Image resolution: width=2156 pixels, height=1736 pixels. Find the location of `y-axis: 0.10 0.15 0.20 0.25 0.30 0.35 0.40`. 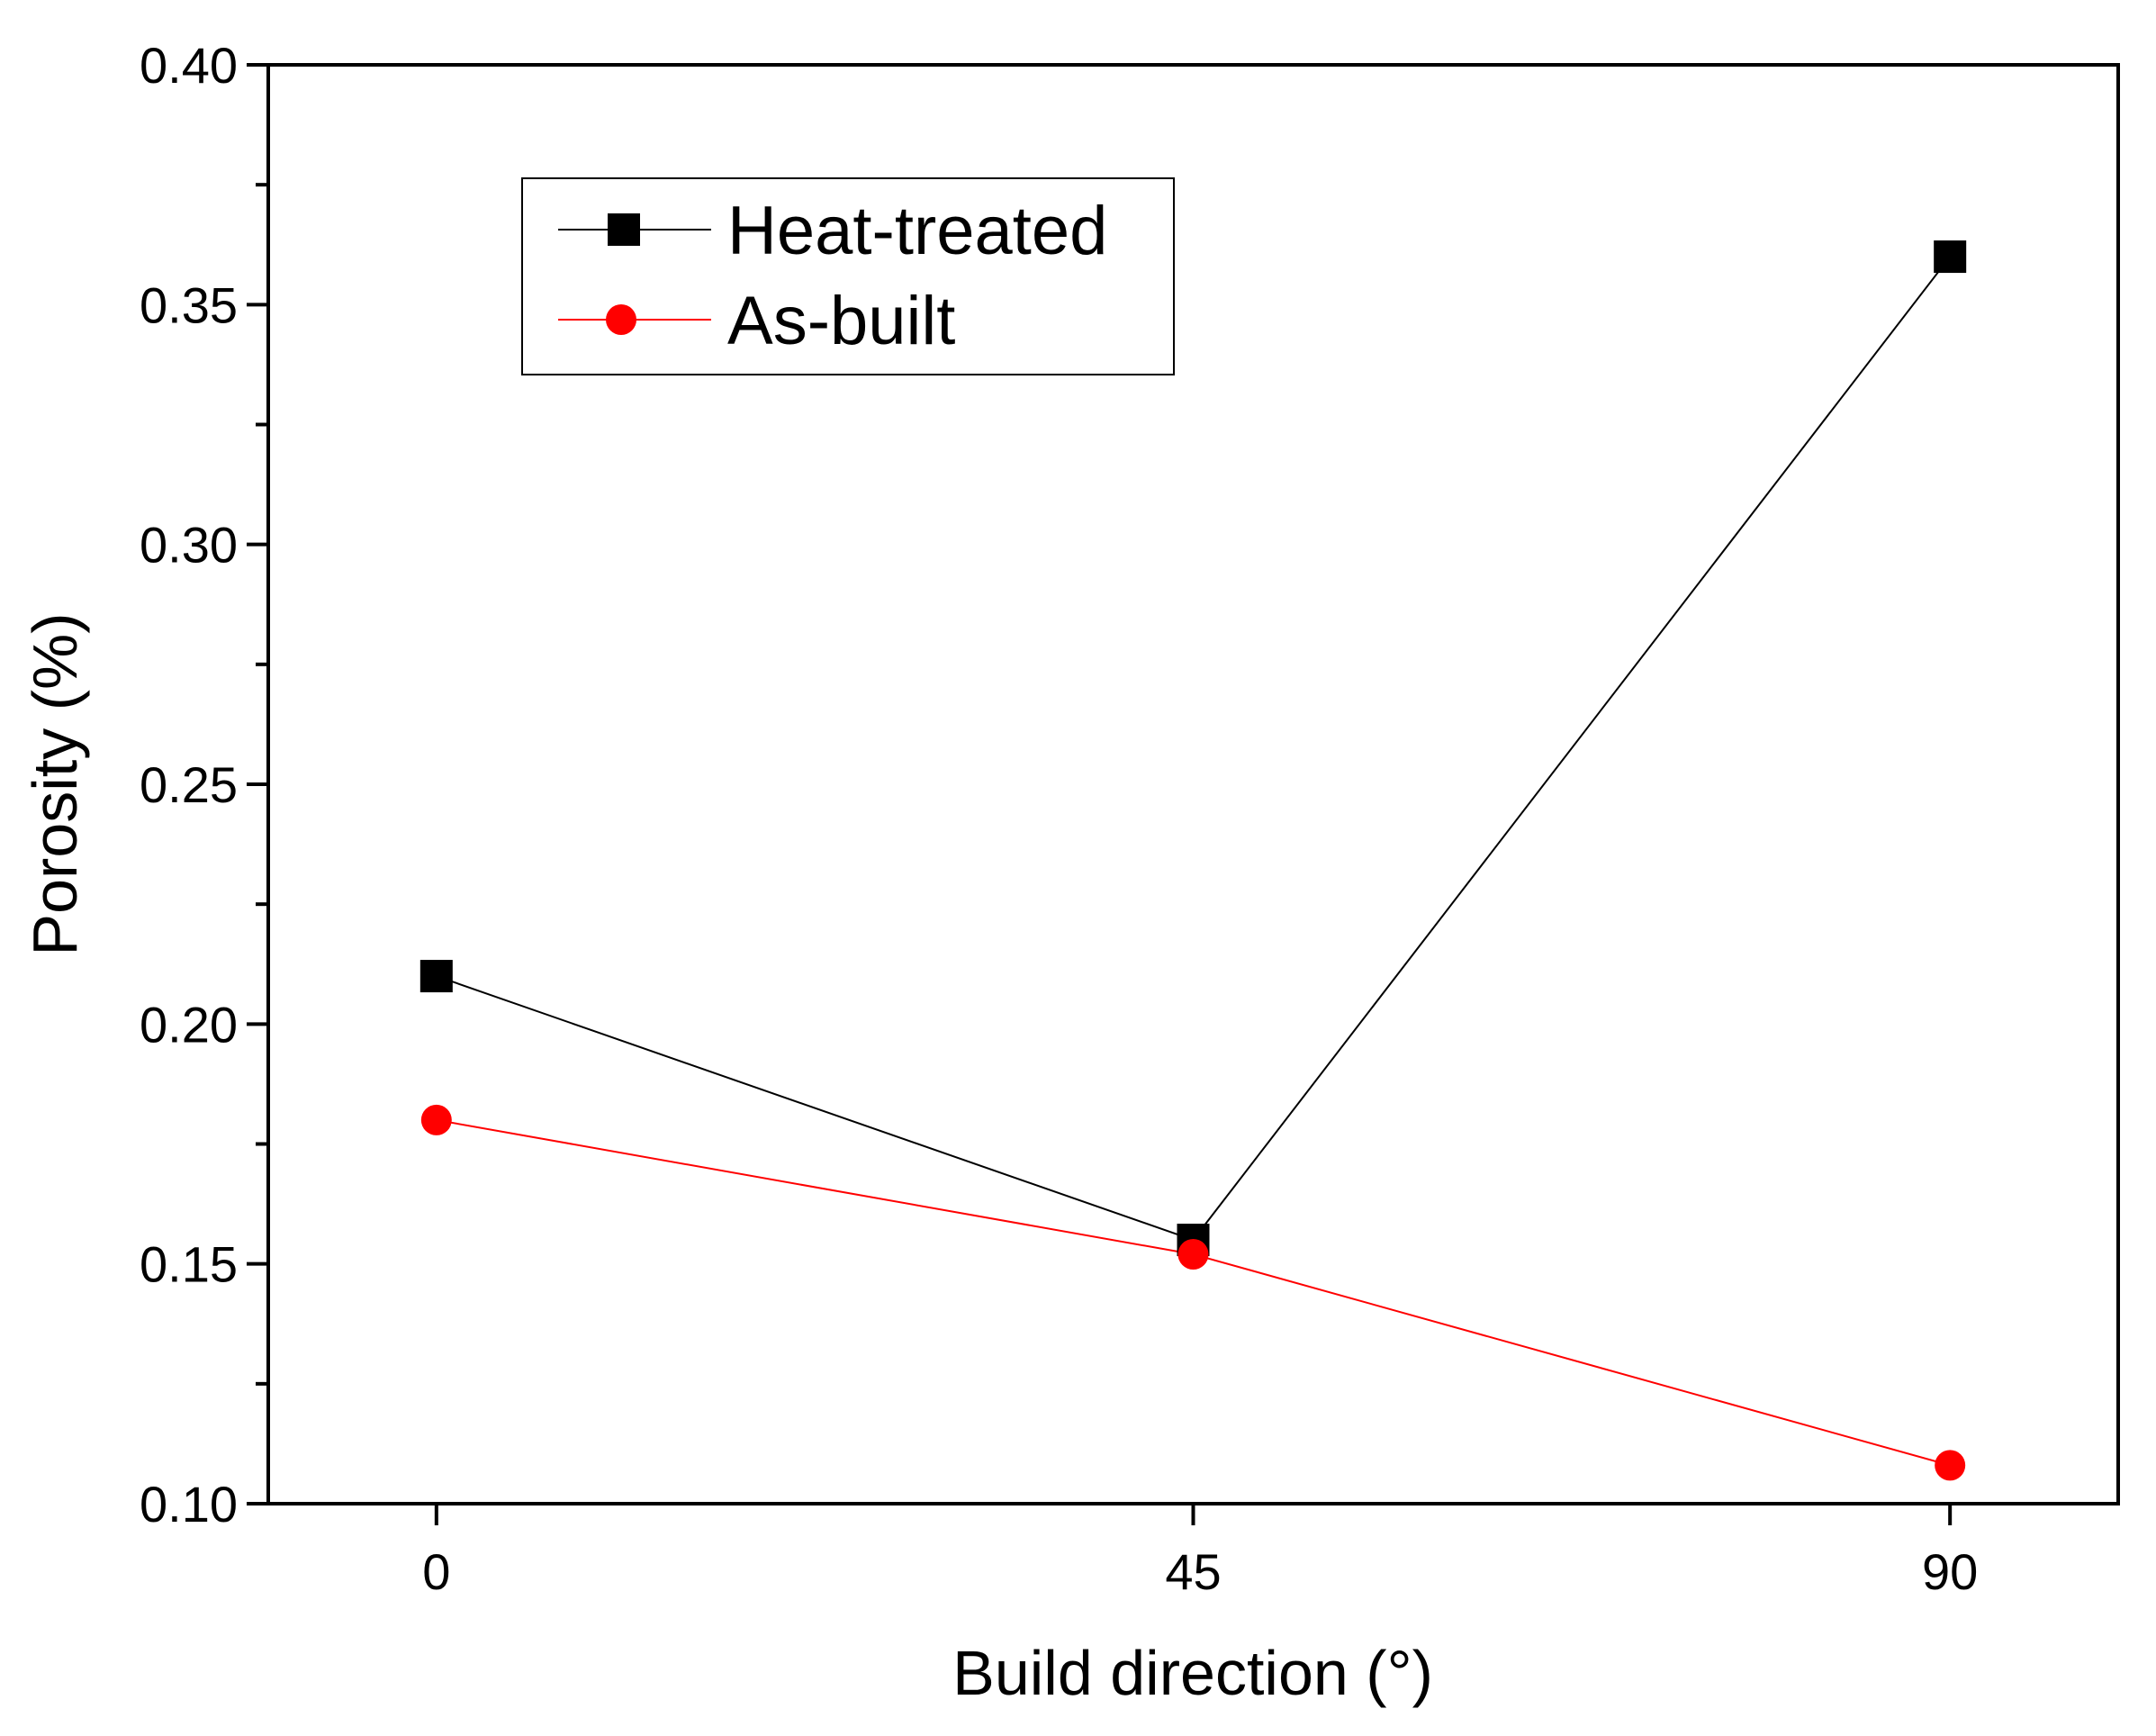

y-axis: 0.10 0.15 0.20 0.25 0.30 0.35 0.40 is located at coordinates (204, 785).